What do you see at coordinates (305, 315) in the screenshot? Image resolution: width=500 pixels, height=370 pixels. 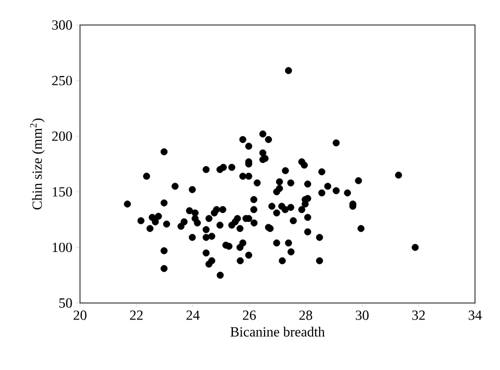 I see `x-tick-label: 28` at bounding box center [305, 315].